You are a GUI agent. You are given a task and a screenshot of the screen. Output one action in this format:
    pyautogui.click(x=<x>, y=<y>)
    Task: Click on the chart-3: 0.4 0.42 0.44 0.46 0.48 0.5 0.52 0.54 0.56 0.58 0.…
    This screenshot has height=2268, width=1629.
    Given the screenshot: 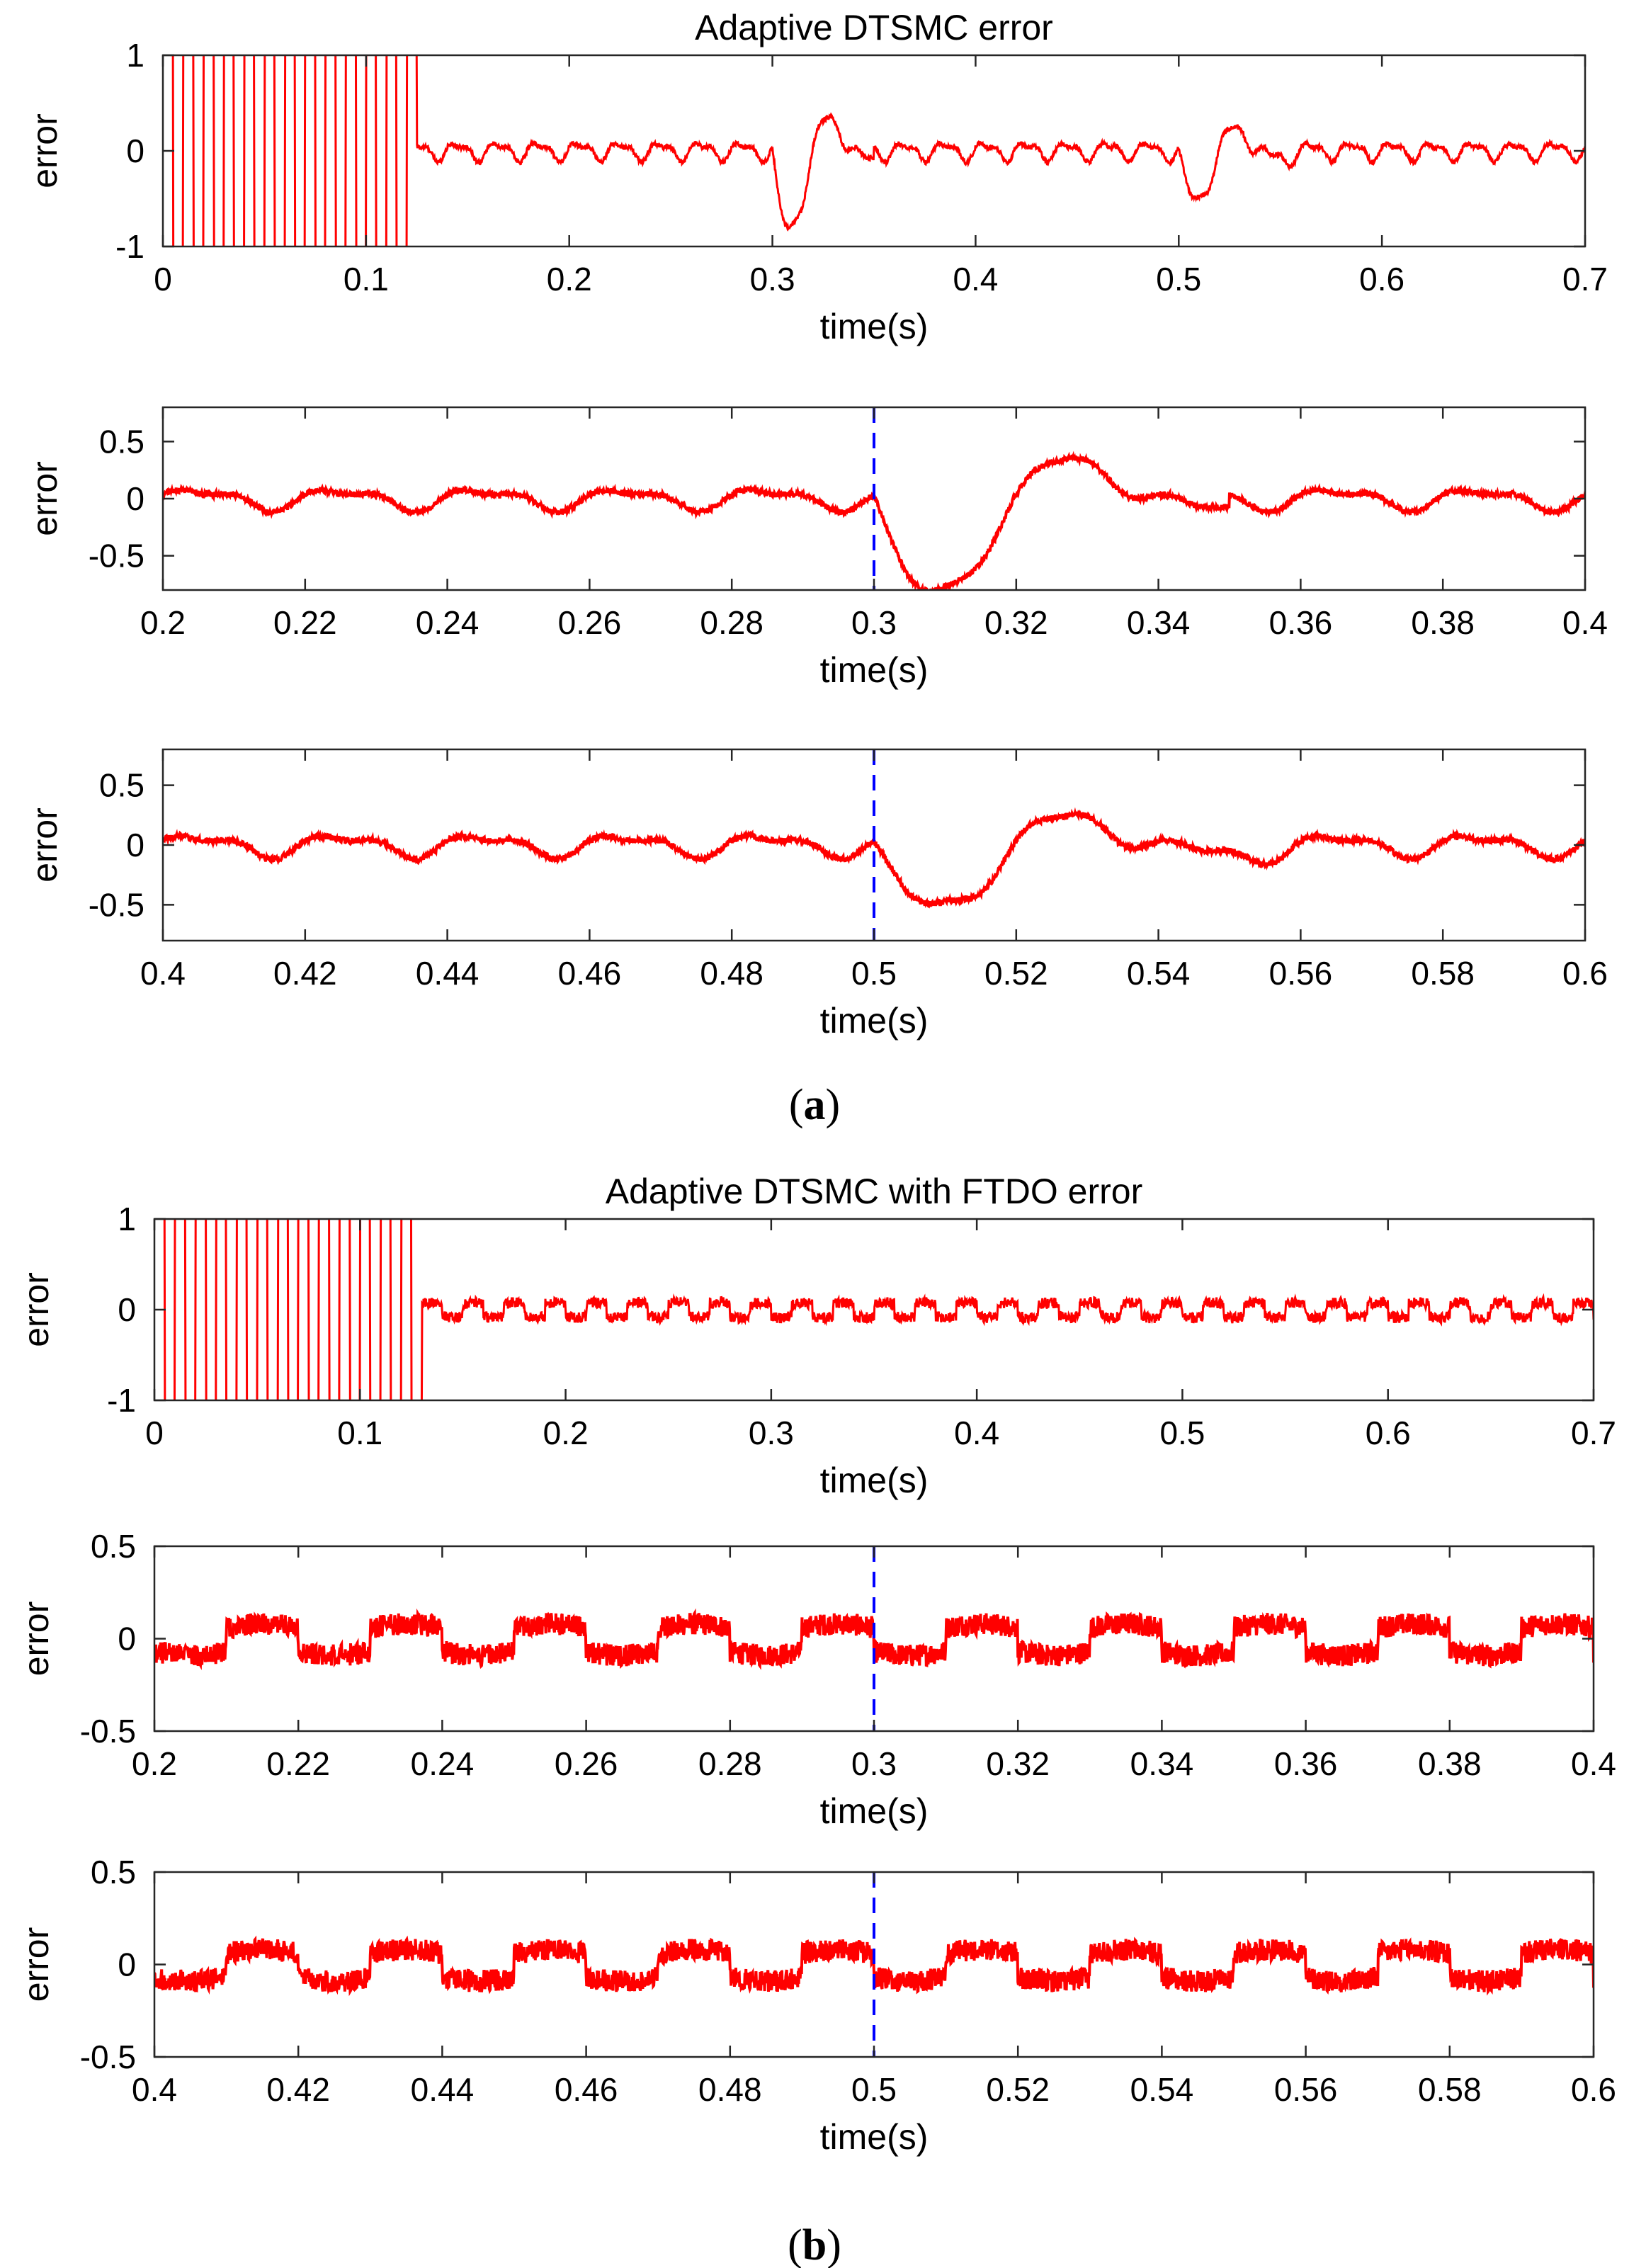 What is the action you would take?
    pyautogui.click(x=816, y=894)
    